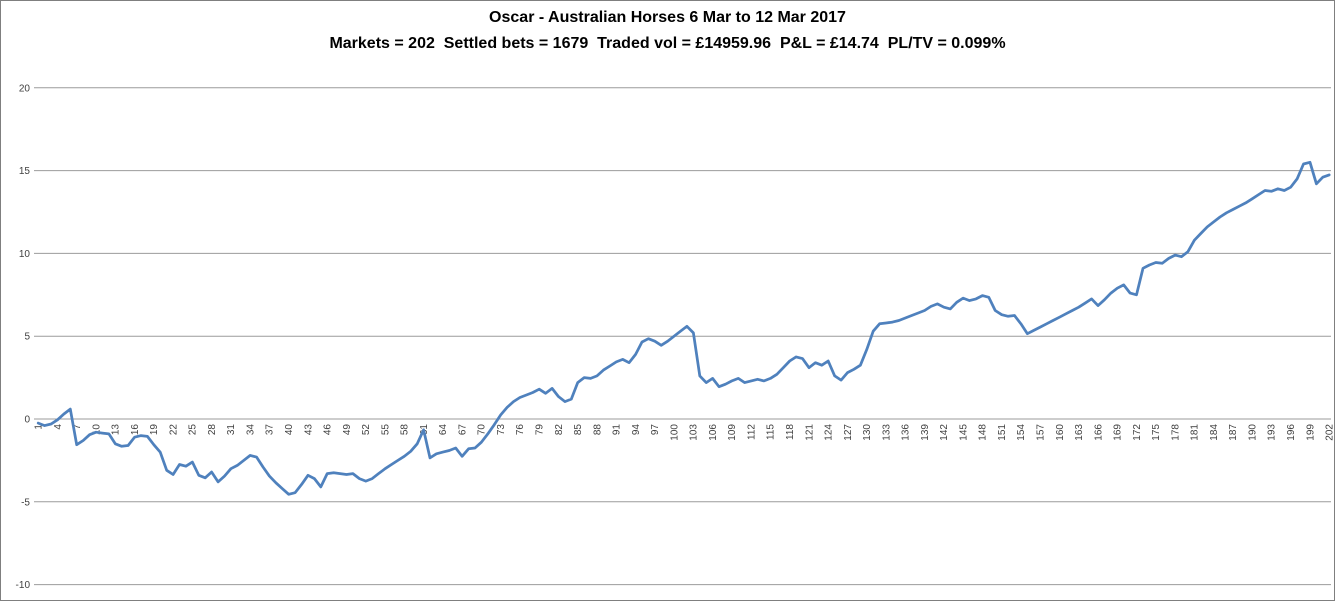  Describe the element at coordinates (154, 430) in the screenshot. I see `x-axis-tick-label: 19` at that location.